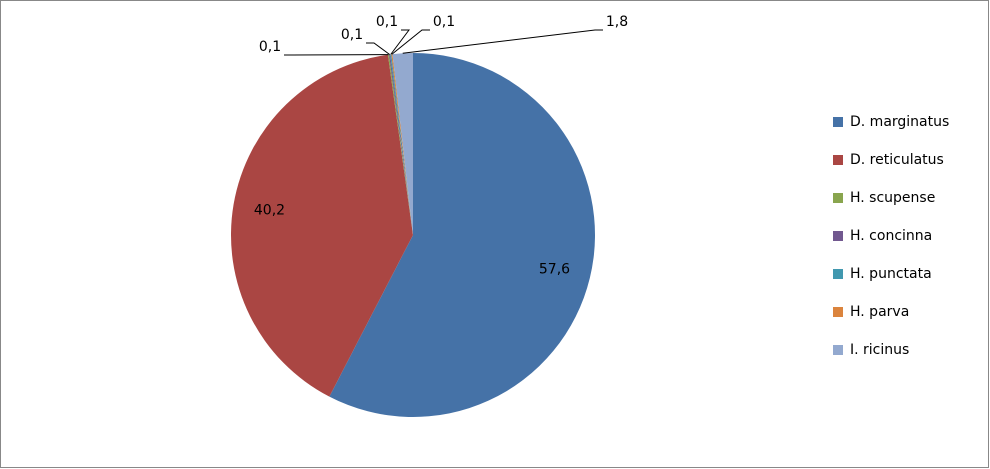  What do you see at coordinates (891, 236) in the screenshot?
I see `legend-label: H. concinna` at bounding box center [891, 236].